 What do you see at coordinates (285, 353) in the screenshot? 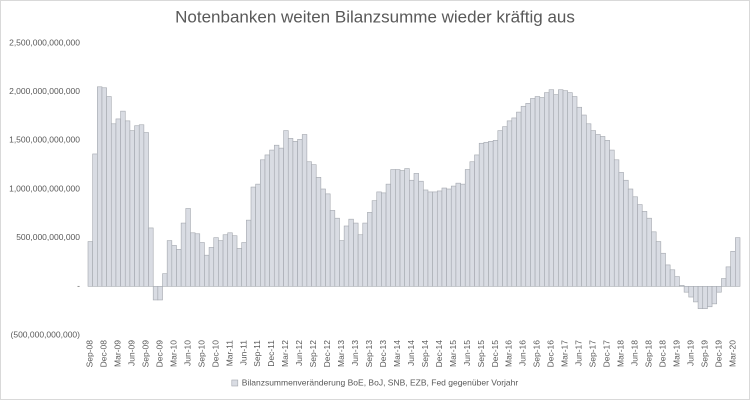
I see `x-tick-label: Mar-12` at bounding box center [285, 353].